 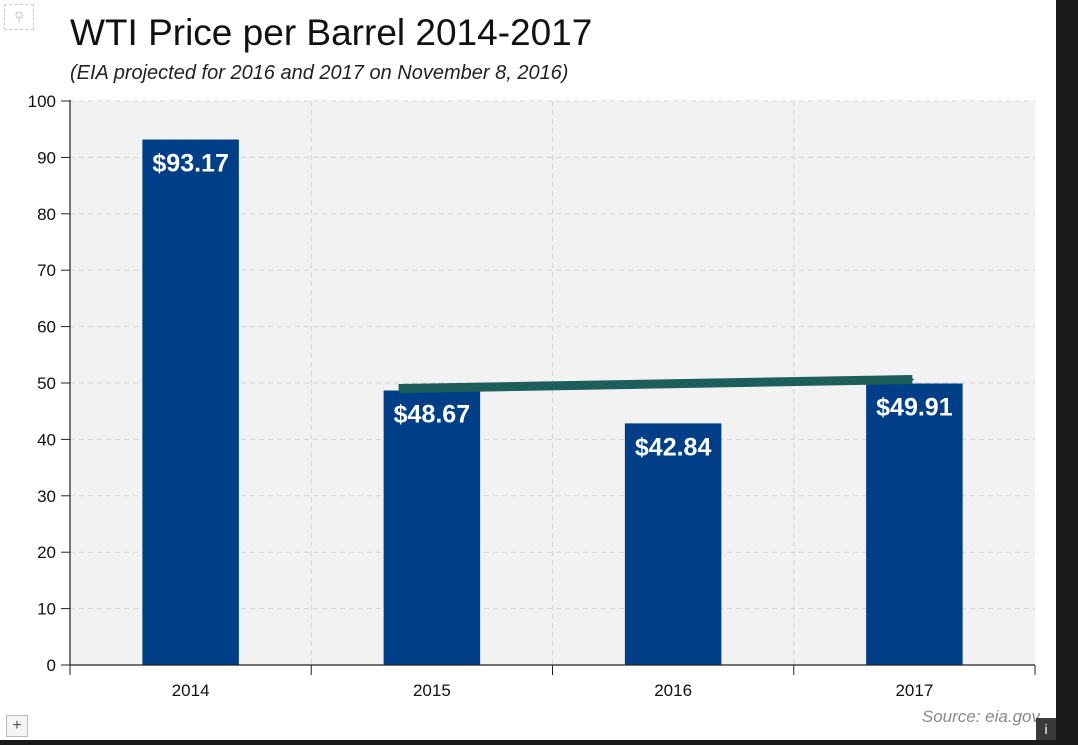 I want to click on window-frame-bottom, so click(x=539, y=742).